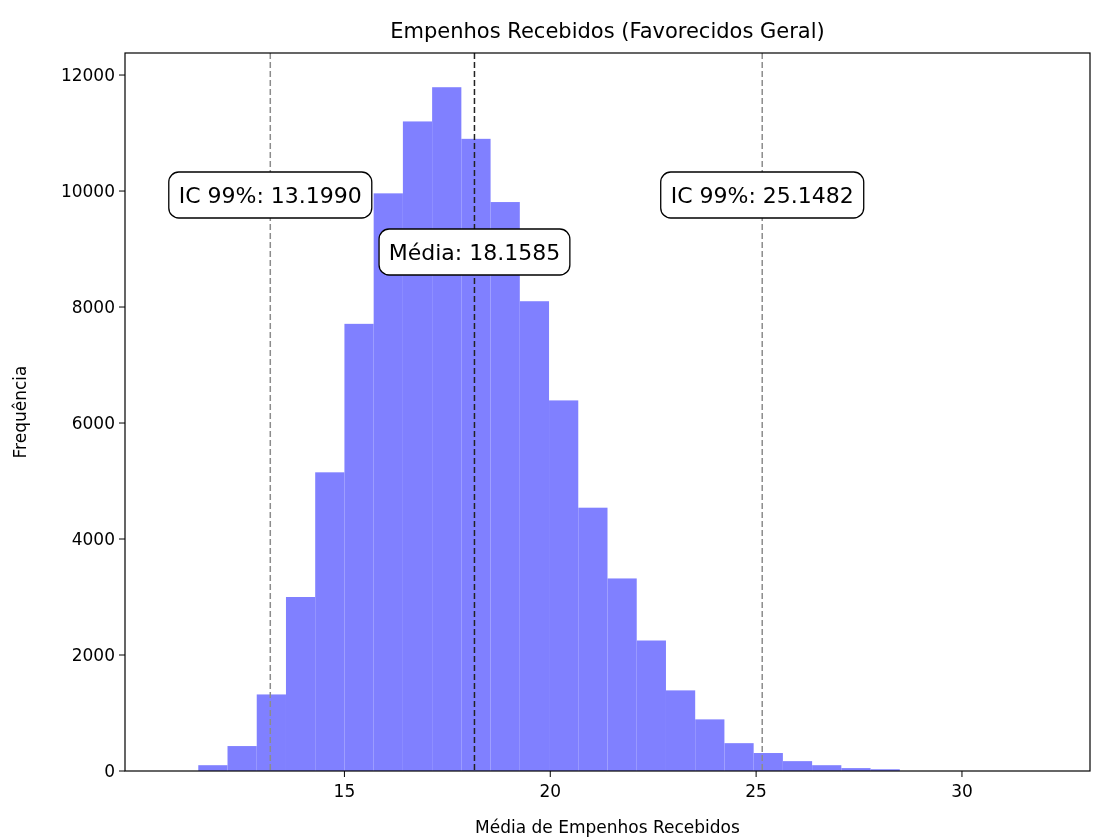  I want to click on x-tick-label: 30, so click(962, 791).